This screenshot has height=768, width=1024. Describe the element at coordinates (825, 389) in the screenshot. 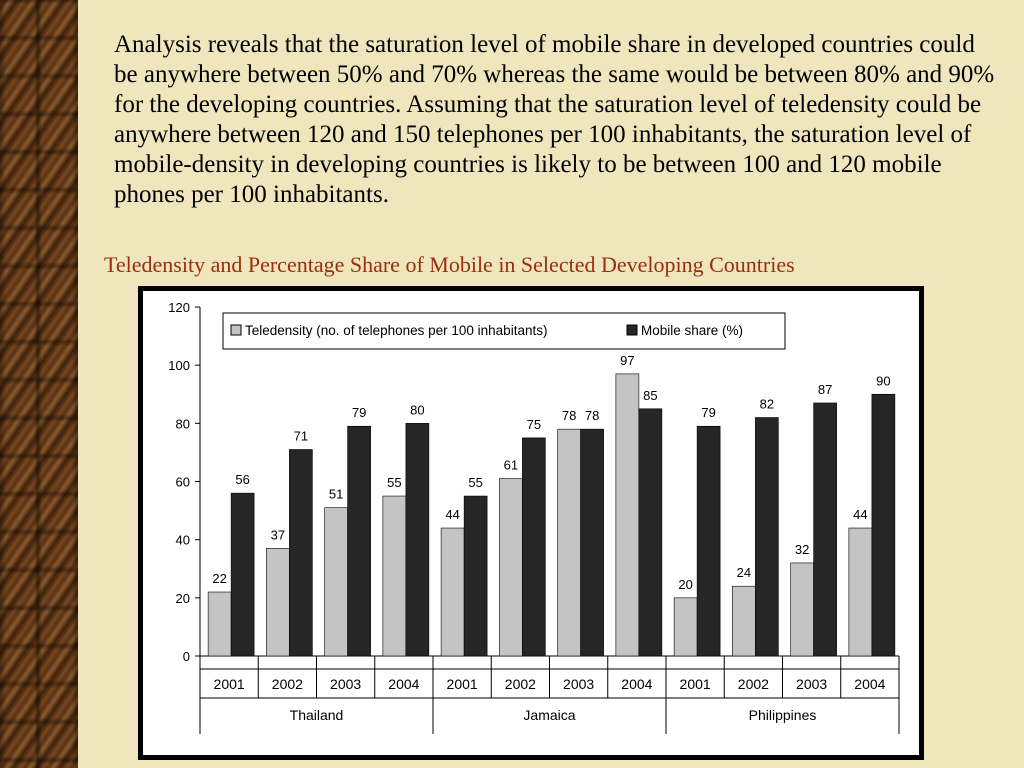

I see `data-label-mobile-share: 87` at that location.